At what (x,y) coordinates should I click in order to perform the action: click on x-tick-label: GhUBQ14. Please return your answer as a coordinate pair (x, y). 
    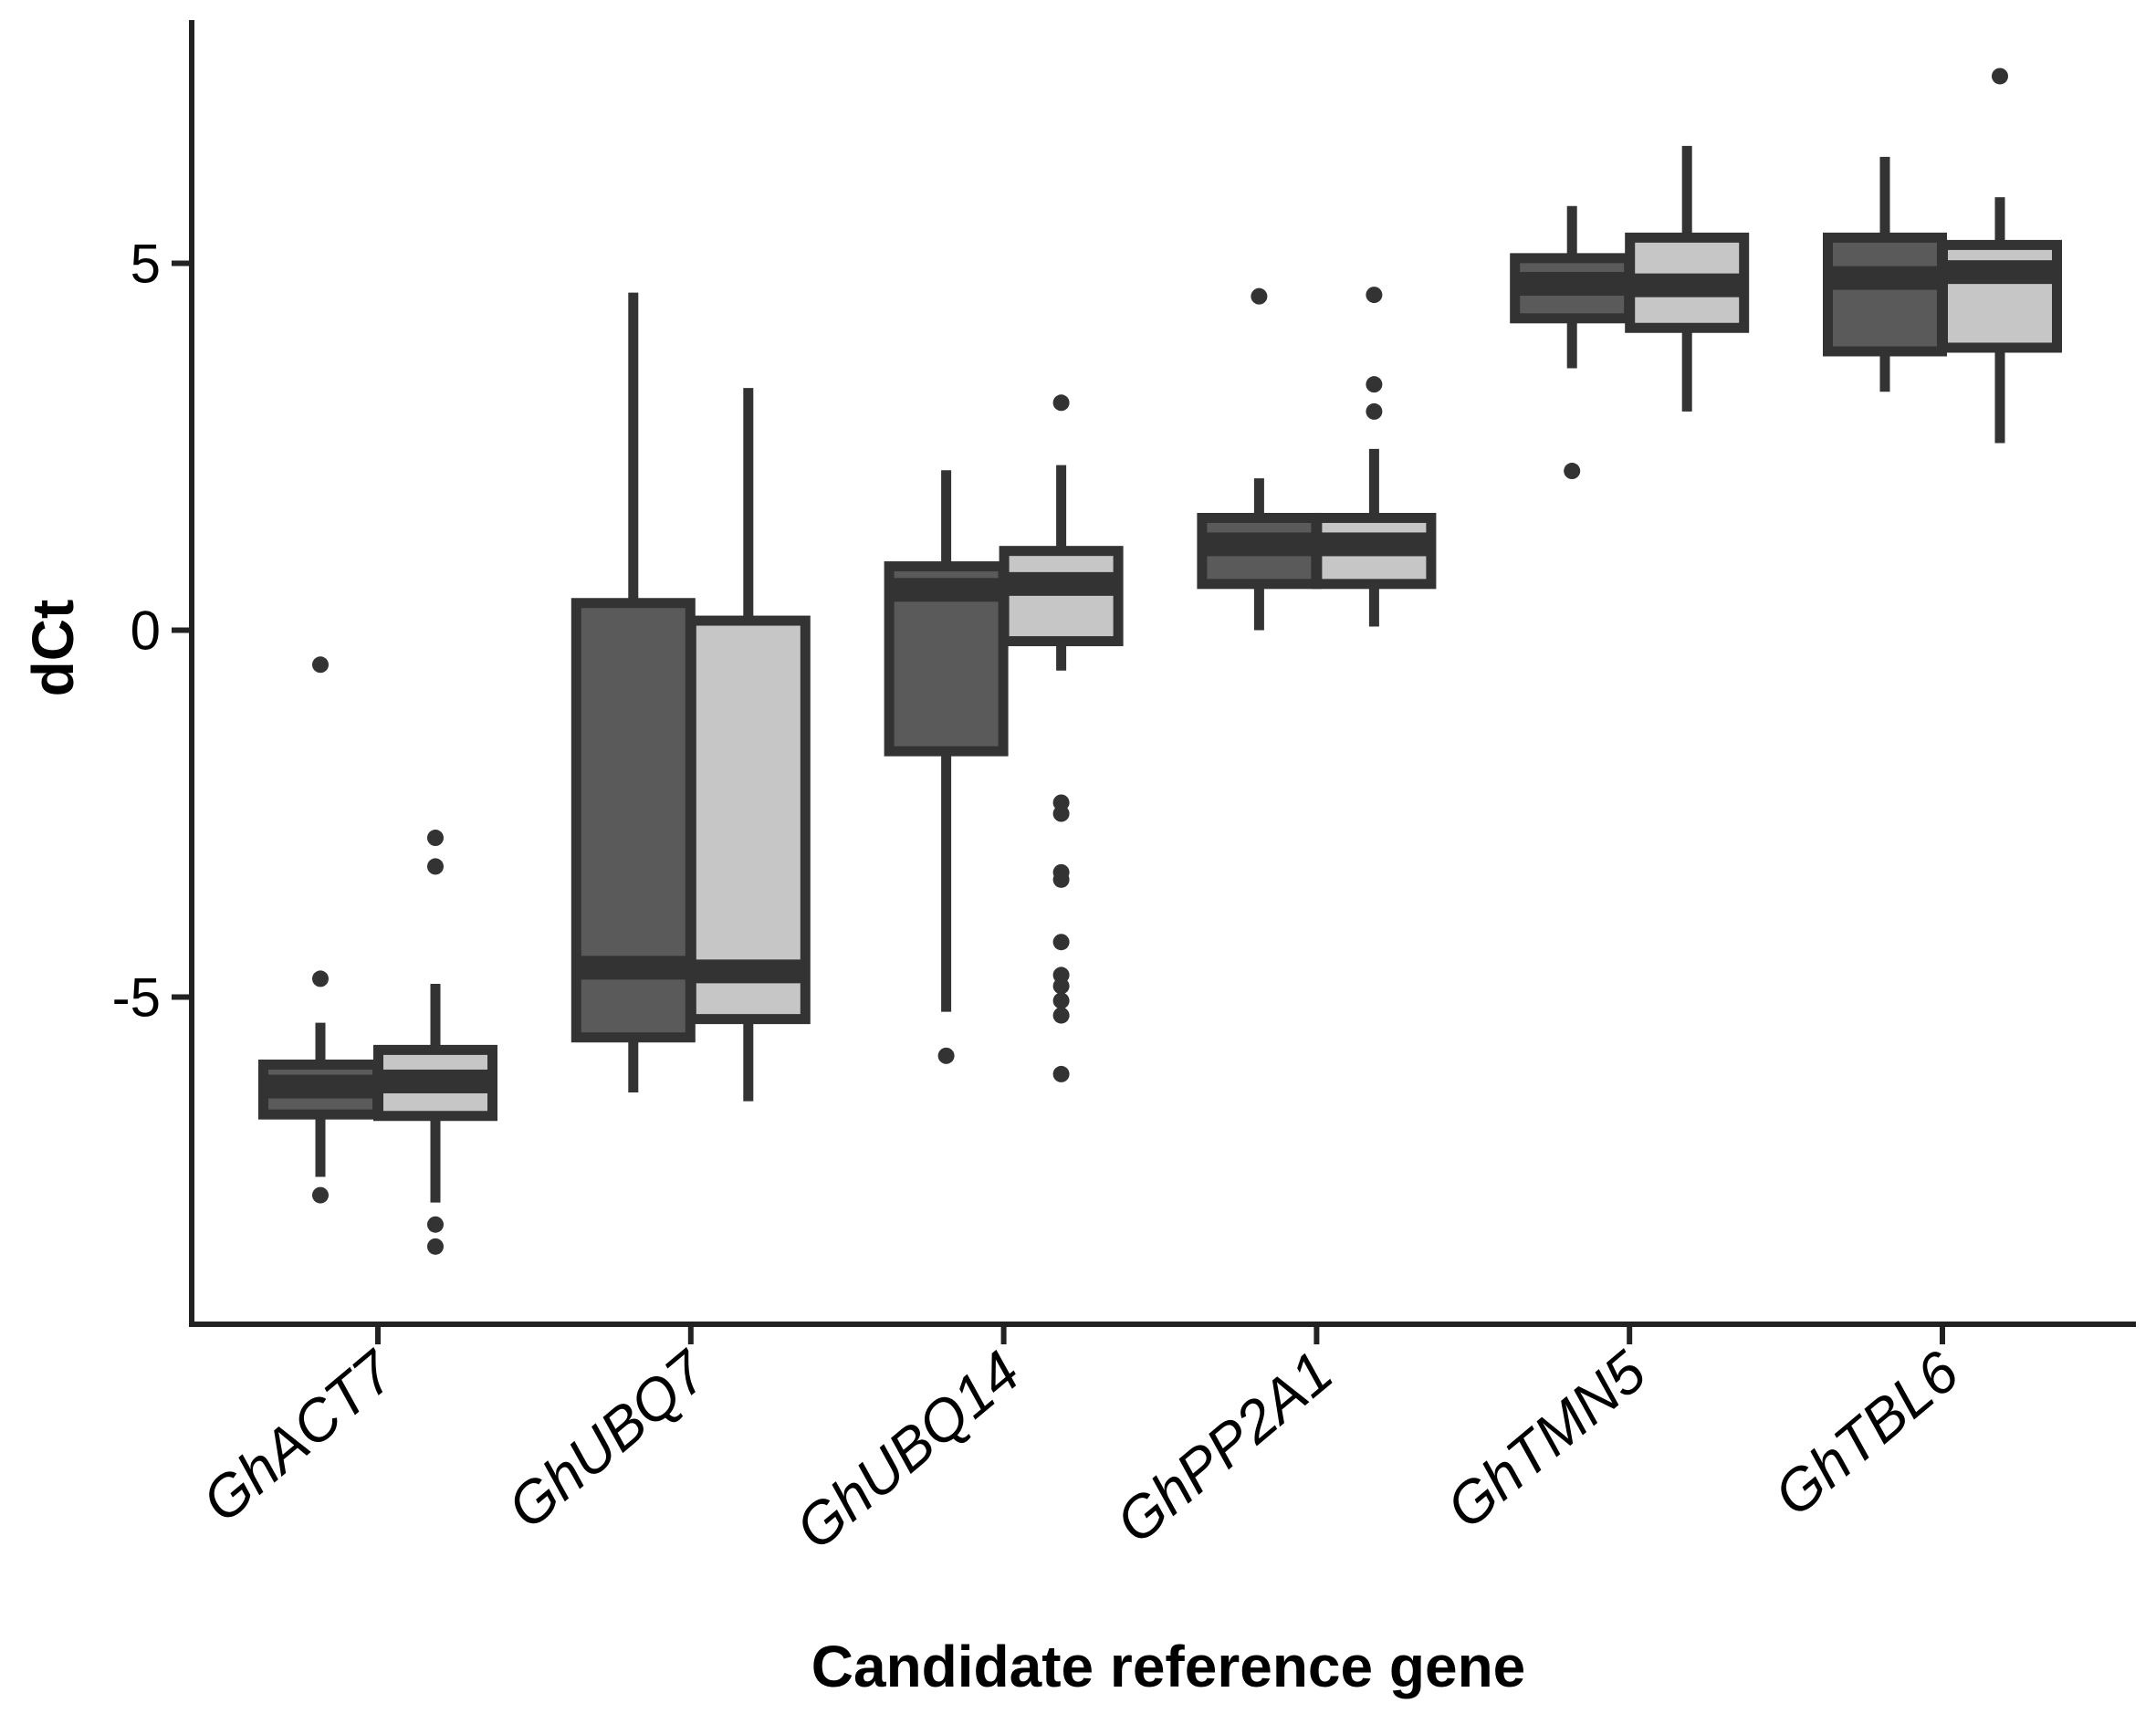
    Looking at the image, I should click on (907, 1450).